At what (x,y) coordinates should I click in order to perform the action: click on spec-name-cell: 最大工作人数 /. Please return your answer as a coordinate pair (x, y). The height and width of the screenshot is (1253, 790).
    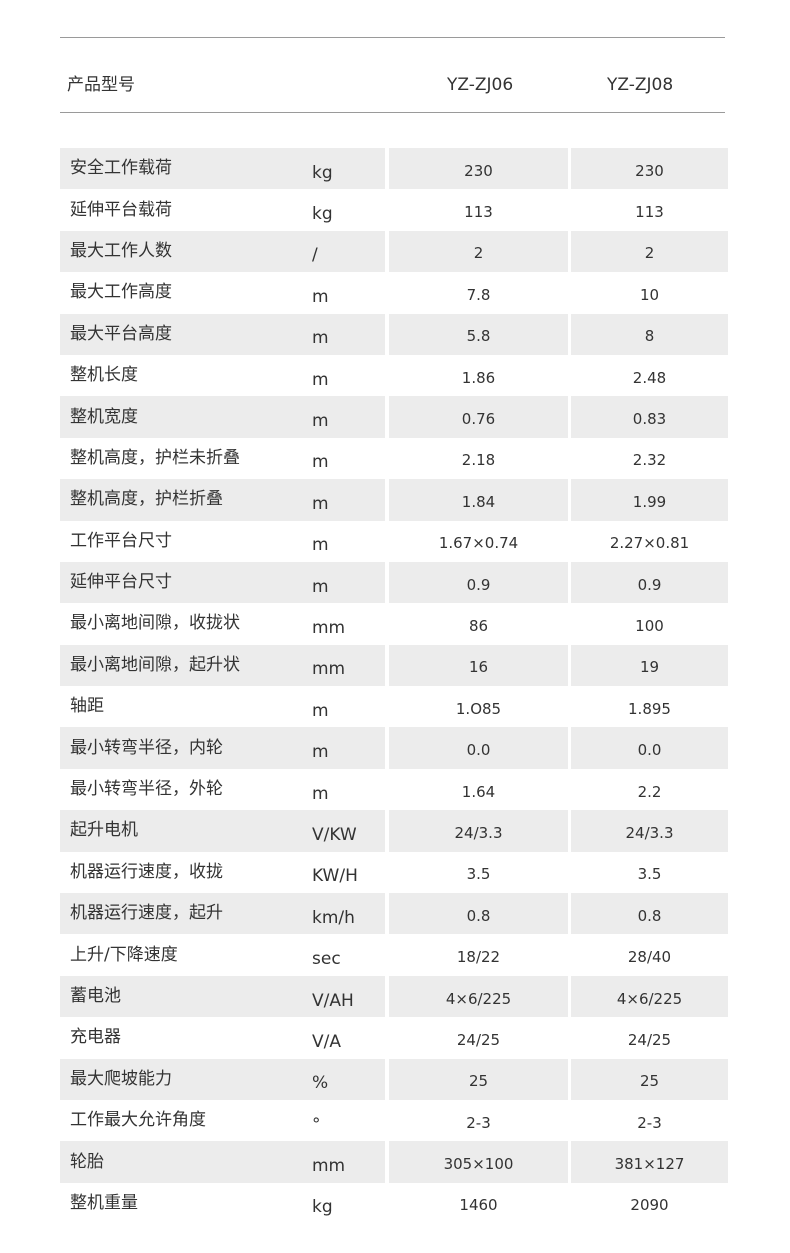
    Looking at the image, I should click on (222, 251).